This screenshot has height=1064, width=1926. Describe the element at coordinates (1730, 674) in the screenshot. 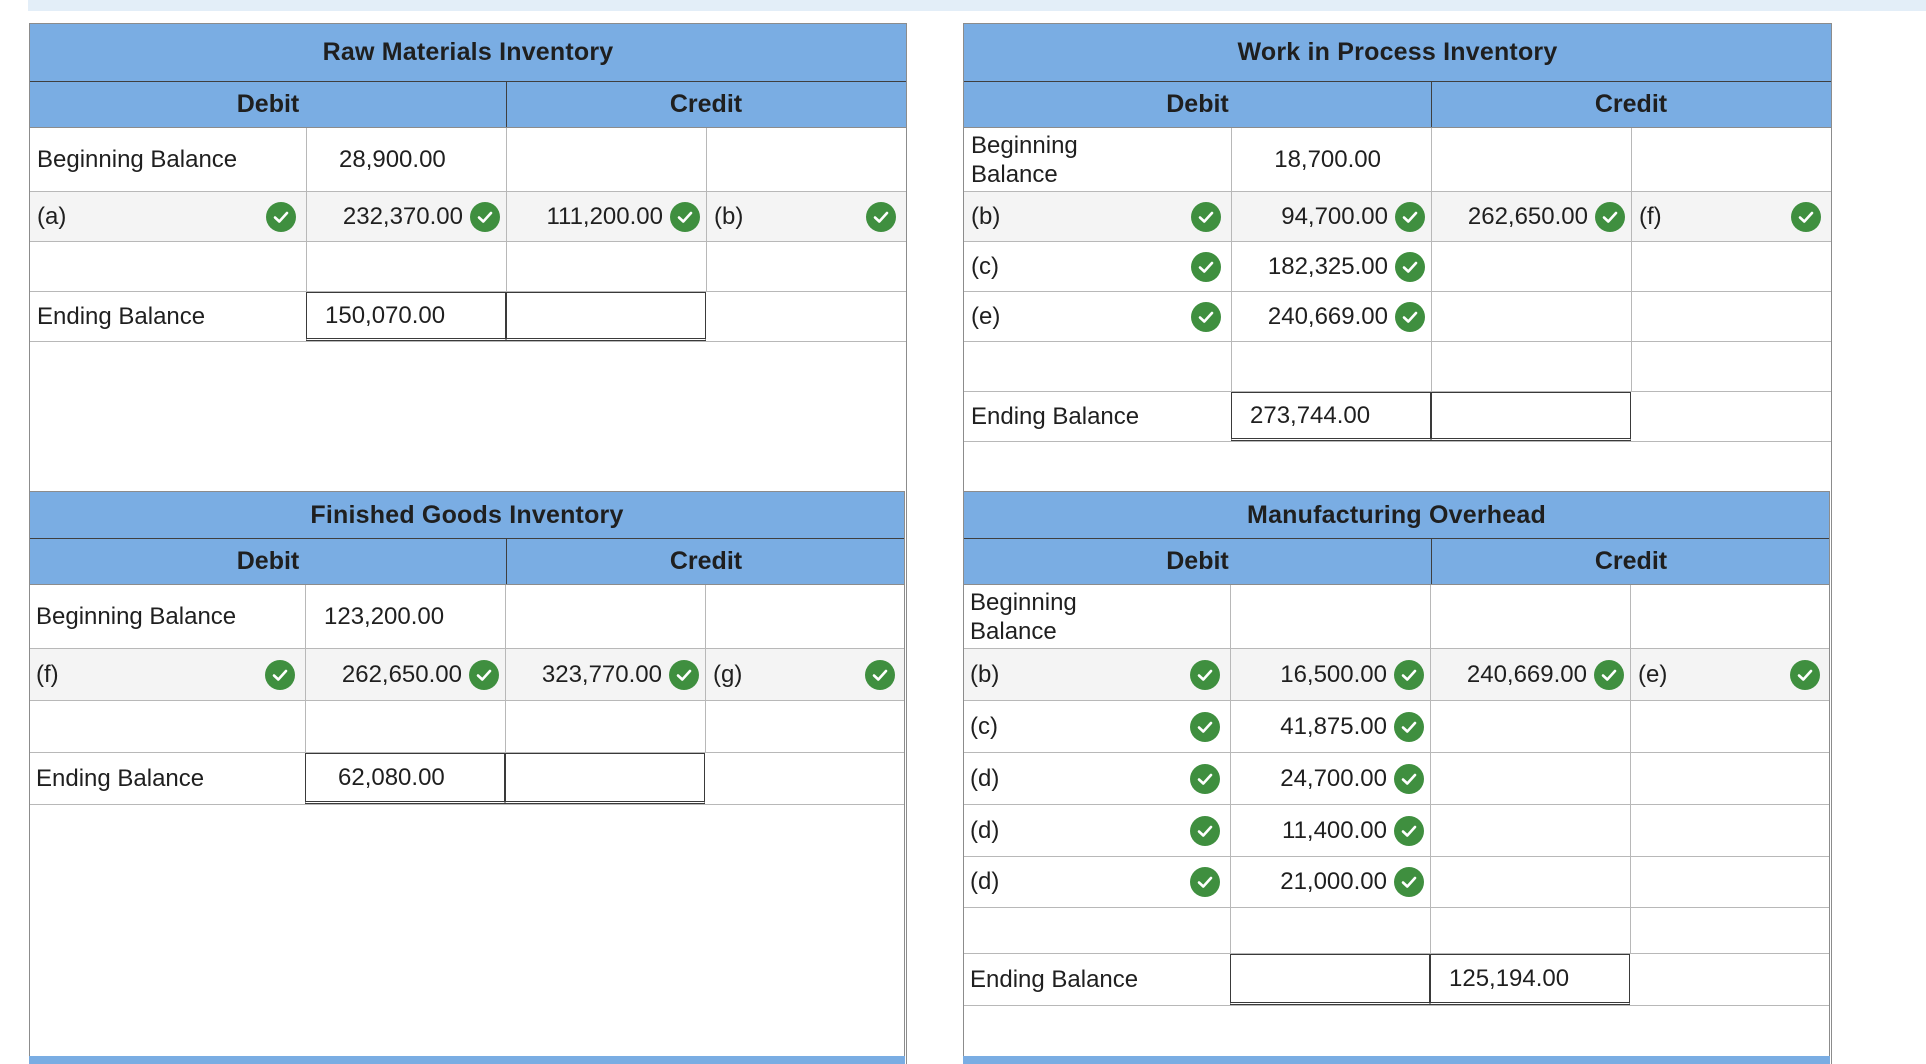

I see `credit-ref-select: (e)` at that location.